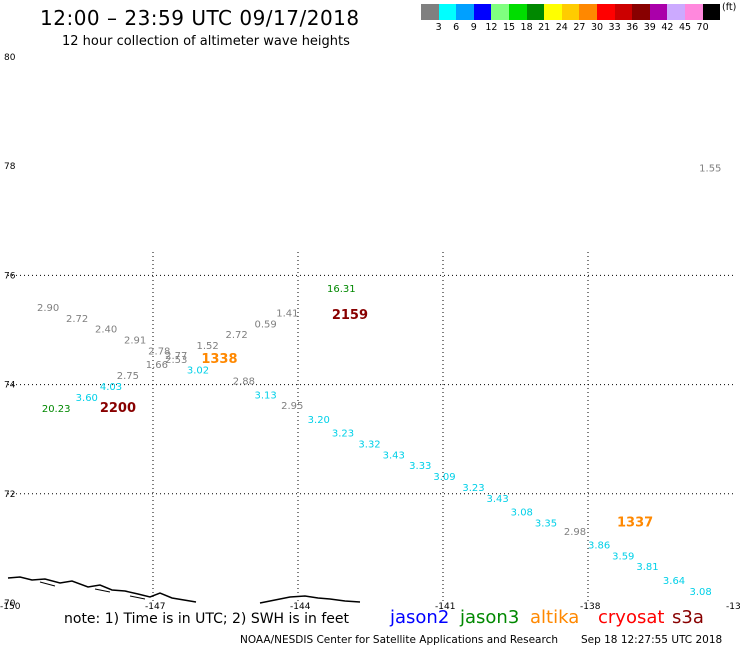 This screenshot has height=650, width=740. I want to click on legend-label: 21, so click(544, 27).